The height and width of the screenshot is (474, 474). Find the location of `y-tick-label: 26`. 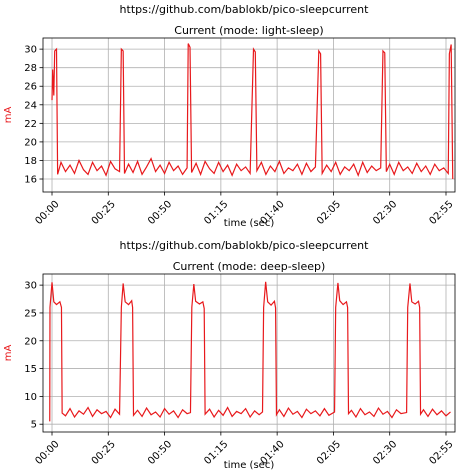

y-tick-label: 26 is located at coordinates (30, 87).